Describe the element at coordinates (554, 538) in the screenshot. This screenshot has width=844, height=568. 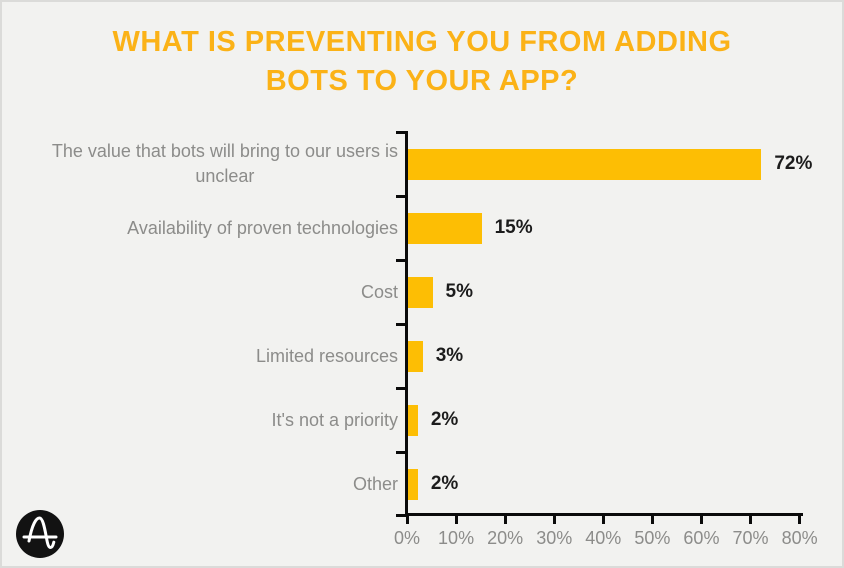
I see `x-axis-tick-label: 30%` at that location.